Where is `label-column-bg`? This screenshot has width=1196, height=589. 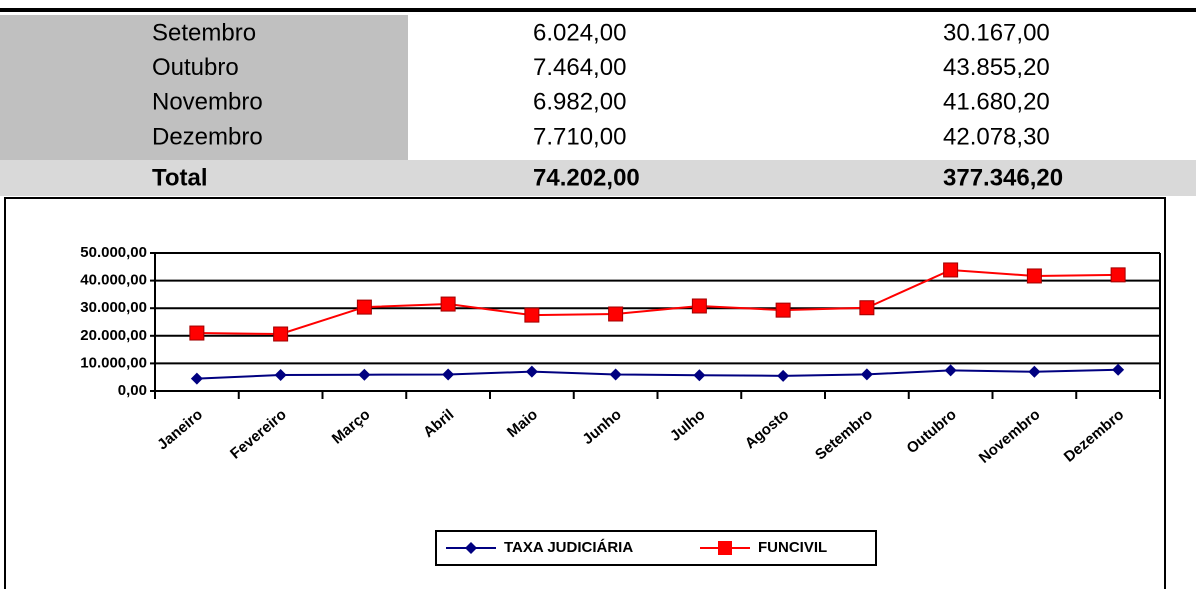
label-column-bg is located at coordinates (204, 87).